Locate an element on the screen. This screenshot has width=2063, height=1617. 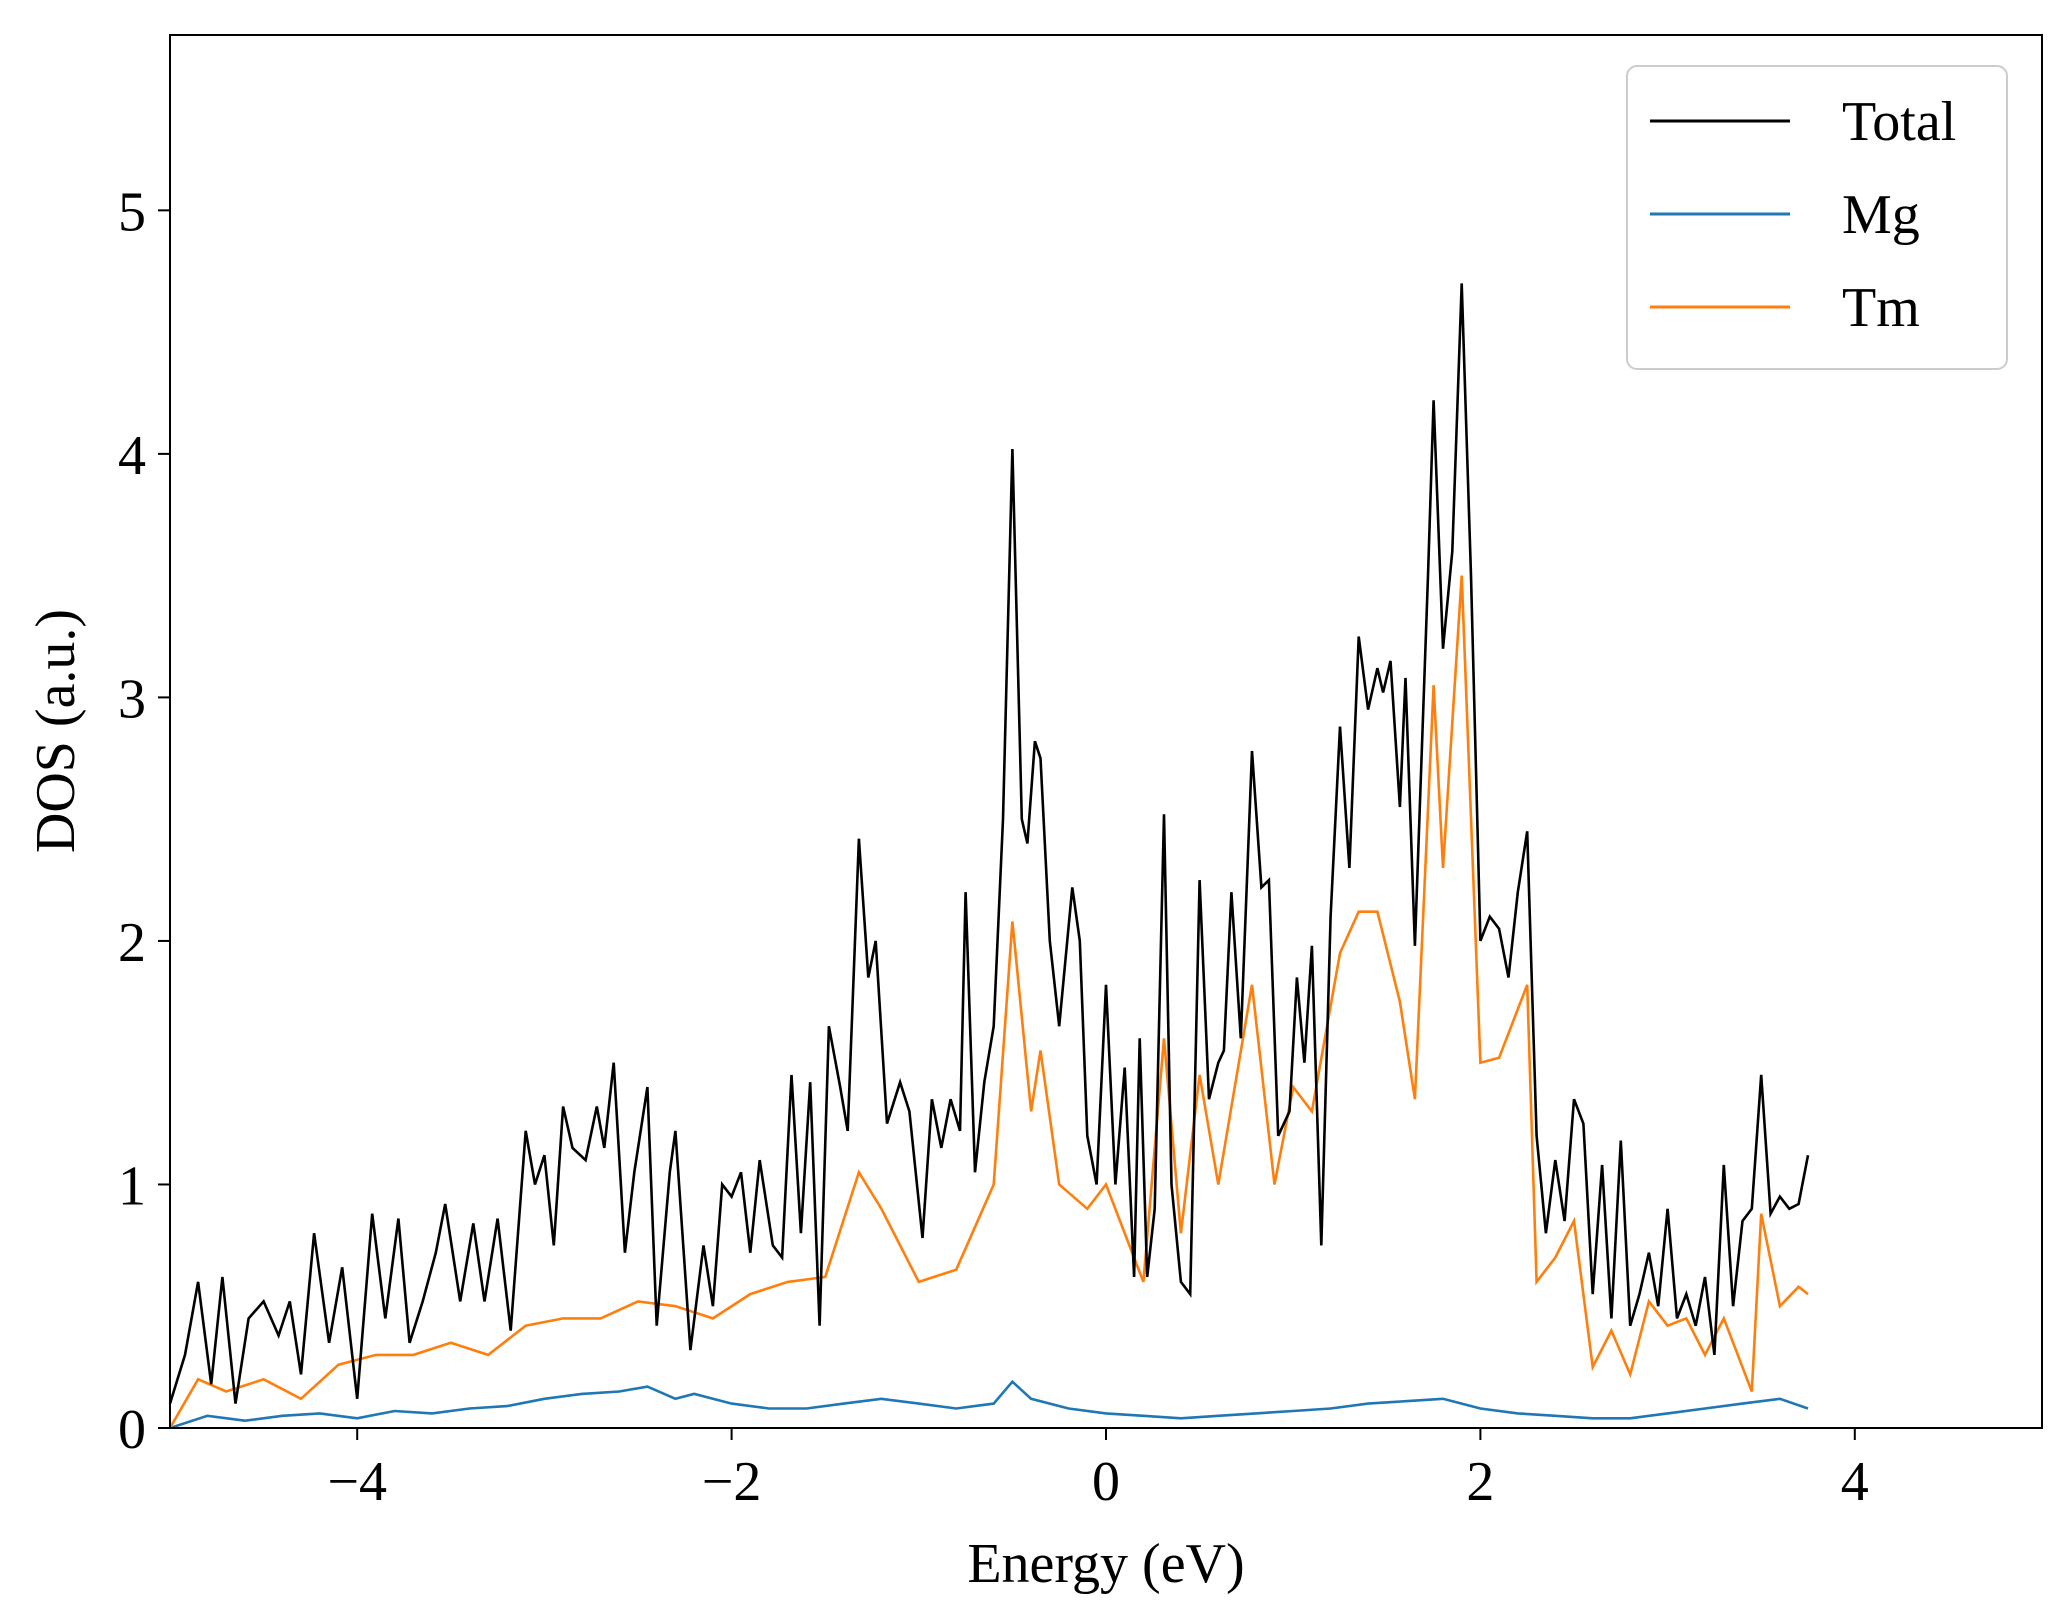
x-tick-label: 2 is located at coordinates (1480, 1482).